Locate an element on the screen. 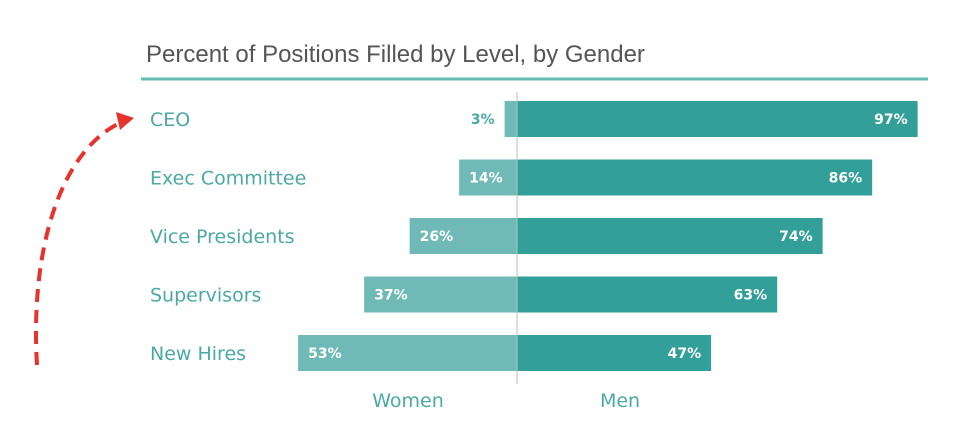 This screenshot has height=423, width=960. value-label-men: 86% is located at coordinates (846, 179).